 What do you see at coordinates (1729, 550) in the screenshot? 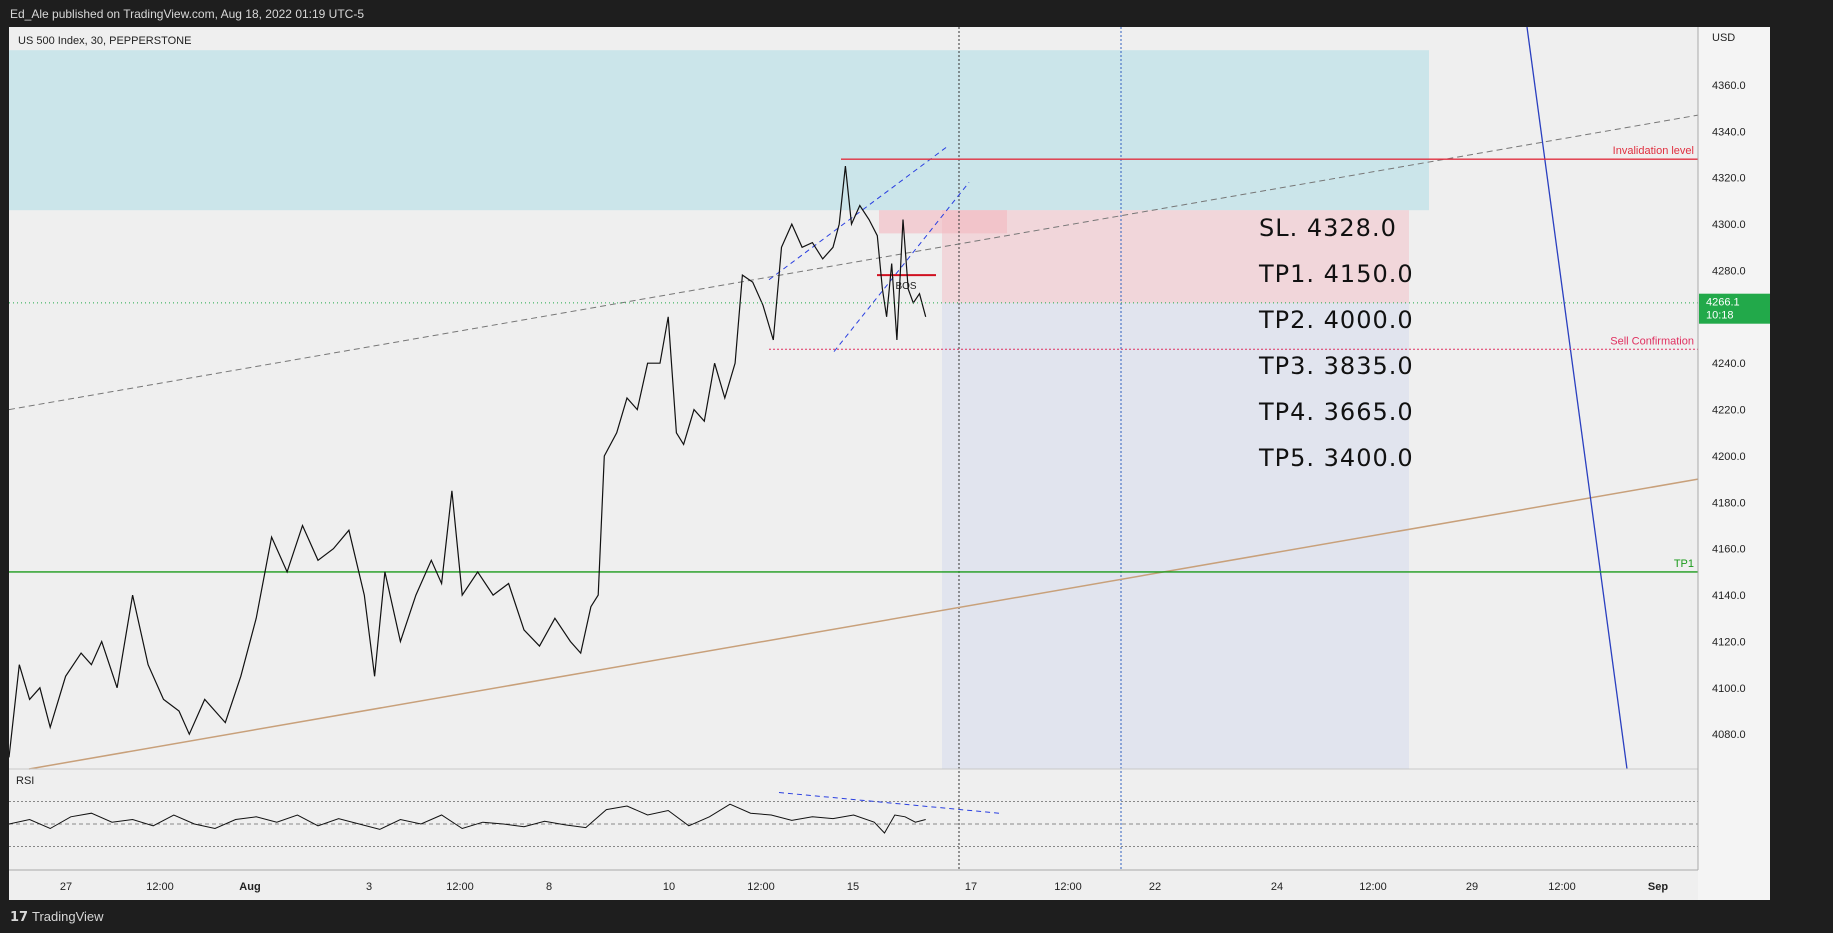
I see `price-tick: 4160.0` at bounding box center [1729, 550].